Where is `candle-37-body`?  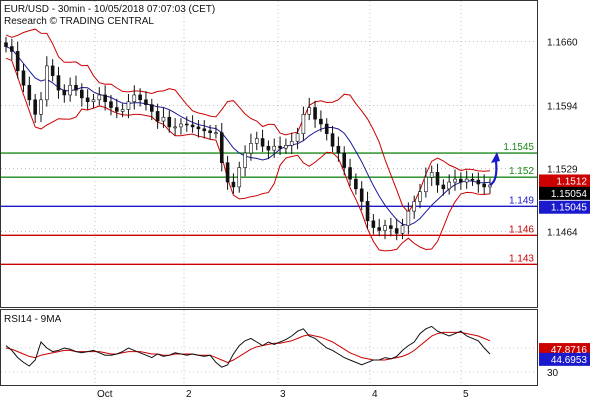
candle-37-body is located at coordinates (221, 148).